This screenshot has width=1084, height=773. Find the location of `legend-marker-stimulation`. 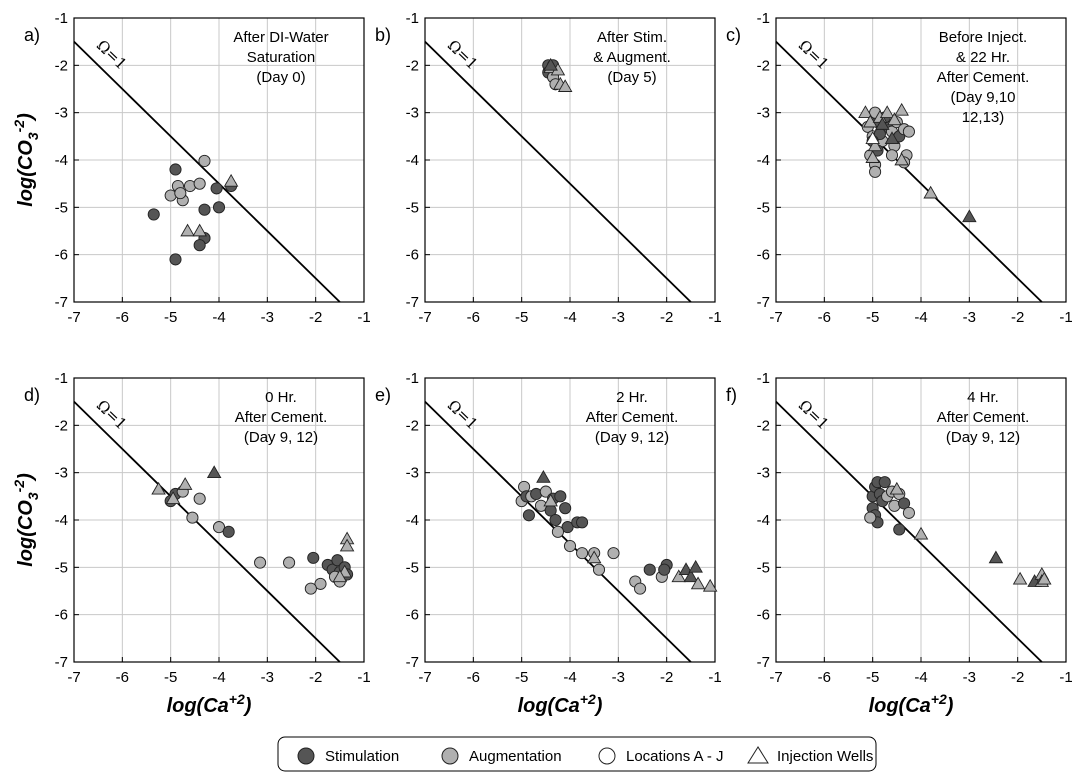

legend-marker-stimulation is located at coordinates (306, 756).